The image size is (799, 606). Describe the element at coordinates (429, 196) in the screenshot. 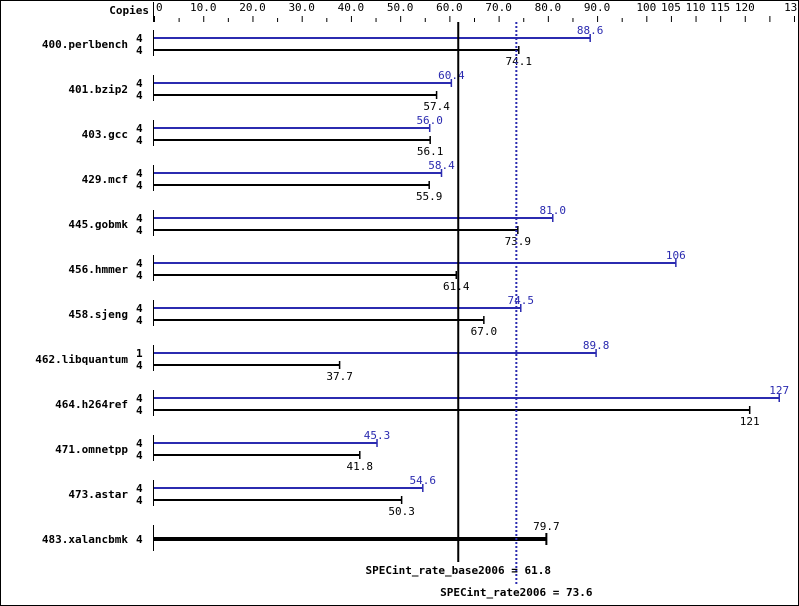

I see `base-value-label: 55.9` at that location.